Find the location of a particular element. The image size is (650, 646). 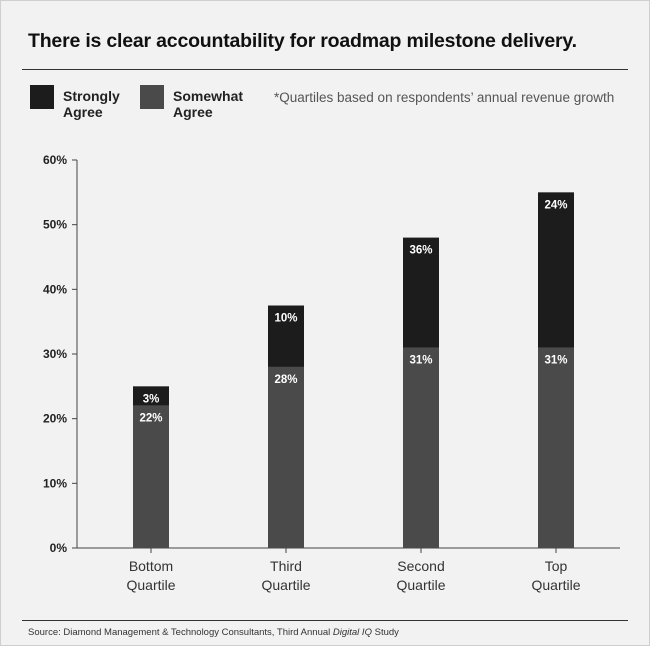

source-rule is located at coordinates (325, 620).